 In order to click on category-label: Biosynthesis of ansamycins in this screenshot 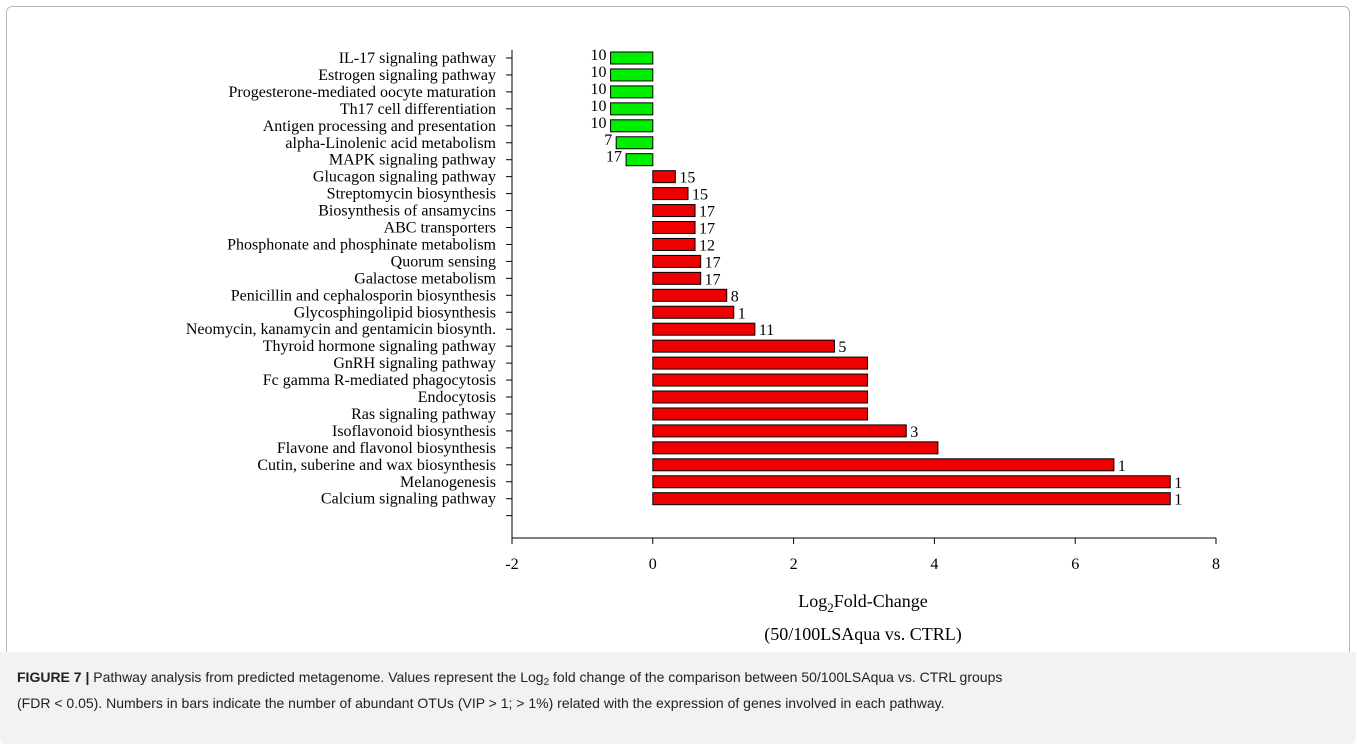, I will do `click(407, 211)`.